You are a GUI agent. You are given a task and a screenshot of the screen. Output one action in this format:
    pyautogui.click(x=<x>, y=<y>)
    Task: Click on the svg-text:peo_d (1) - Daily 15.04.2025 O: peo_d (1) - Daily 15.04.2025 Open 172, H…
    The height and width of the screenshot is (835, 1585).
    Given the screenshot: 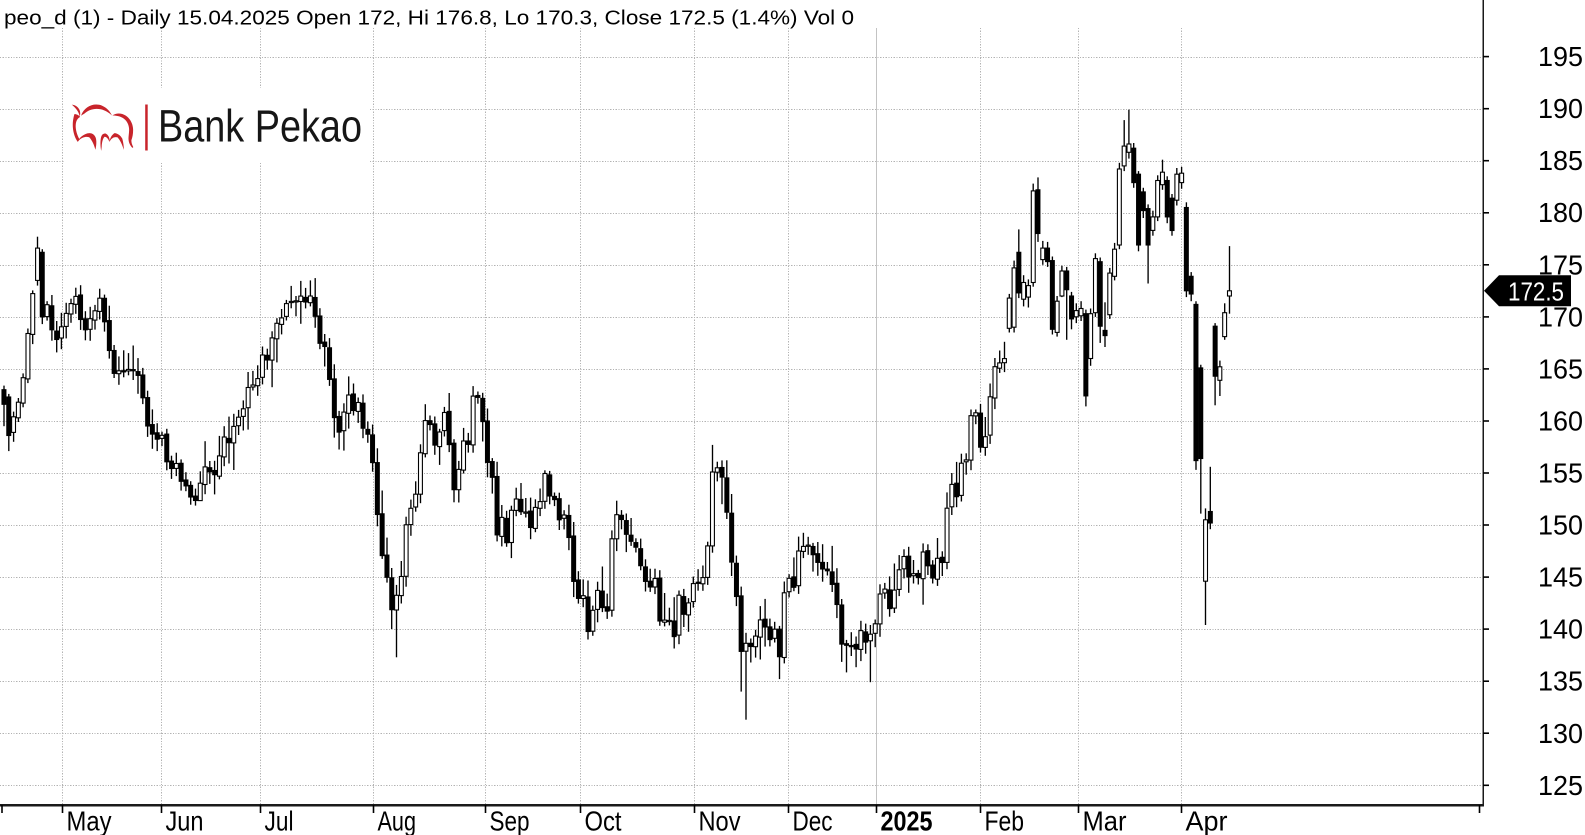 What is the action you would take?
    pyautogui.click(x=429, y=18)
    